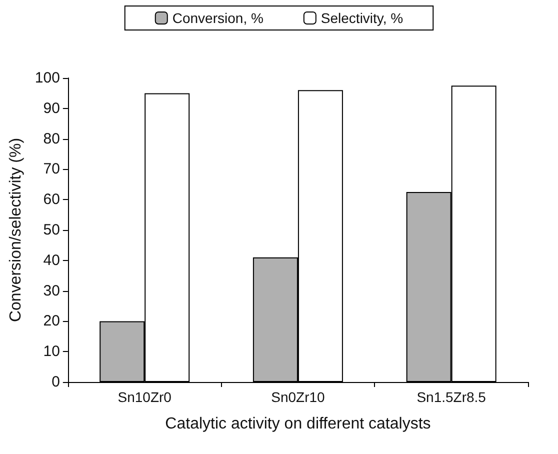  What do you see at coordinates (51, 351) in the screenshot?
I see `y-tick-label: 10` at bounding box center [51, 351].